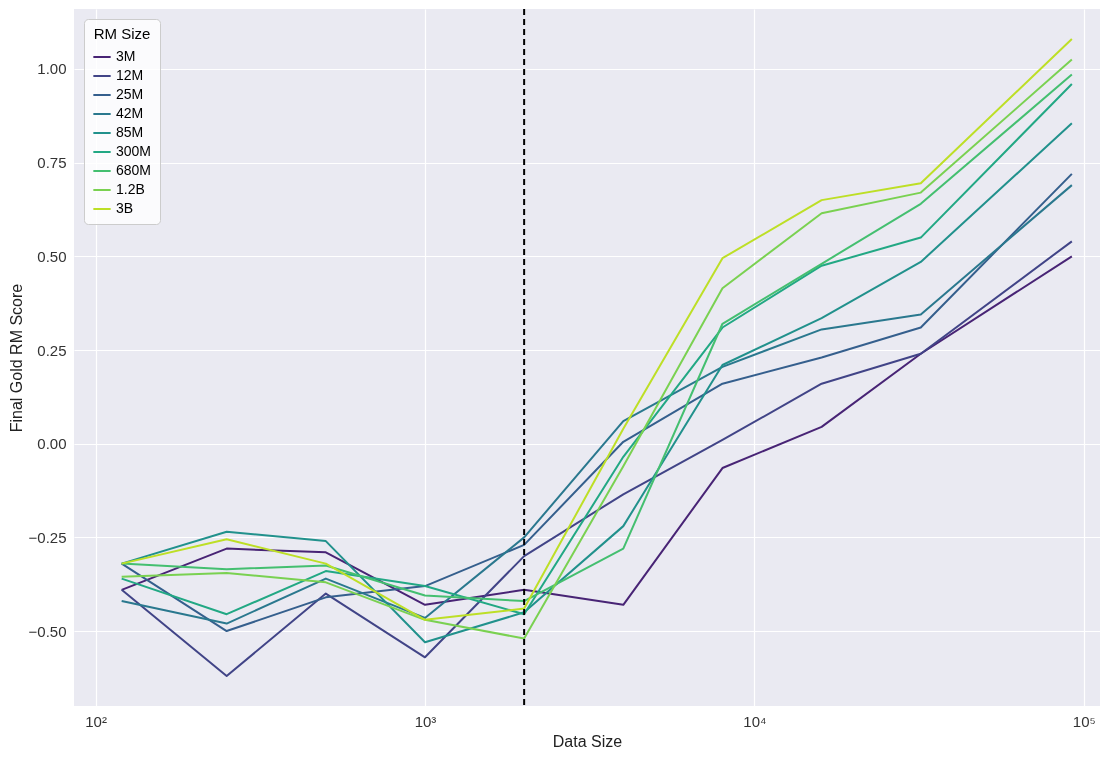 This screenshot has width=1116, height=762. Describe the element at coordinates (126, 56) in the screenshot. I see `legend-label: 3M` at that location.